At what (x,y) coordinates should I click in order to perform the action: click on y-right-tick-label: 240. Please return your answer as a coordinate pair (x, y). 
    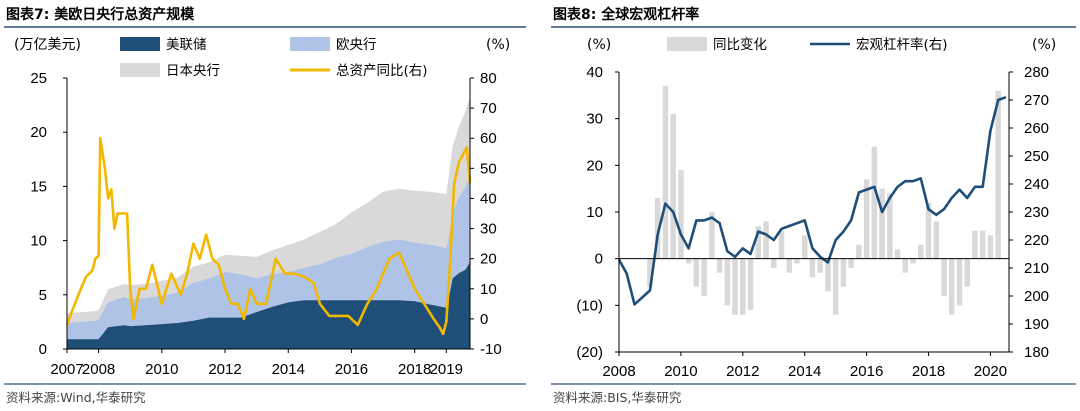
    Looking at the image, I should click on (1036, 184).